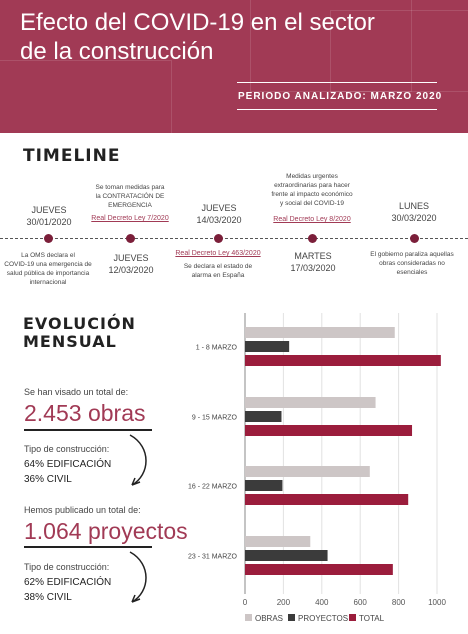  I want to click on legend-label: OBRAS, so click(269, 618).